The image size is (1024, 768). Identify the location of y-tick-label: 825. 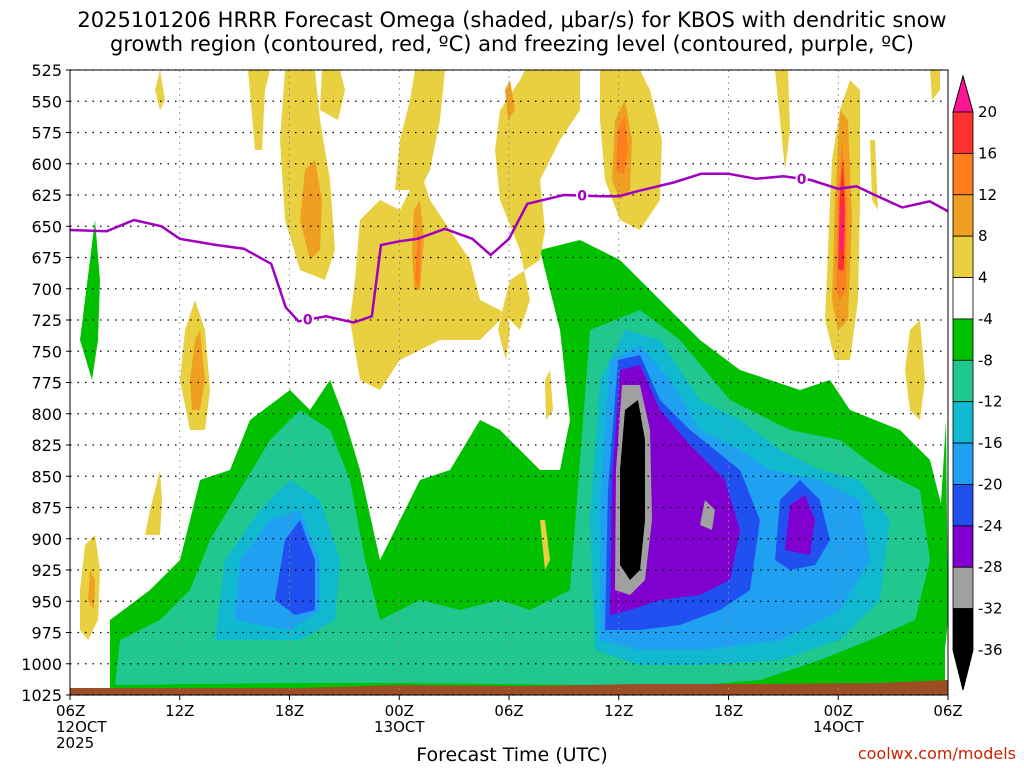
(46, 445).